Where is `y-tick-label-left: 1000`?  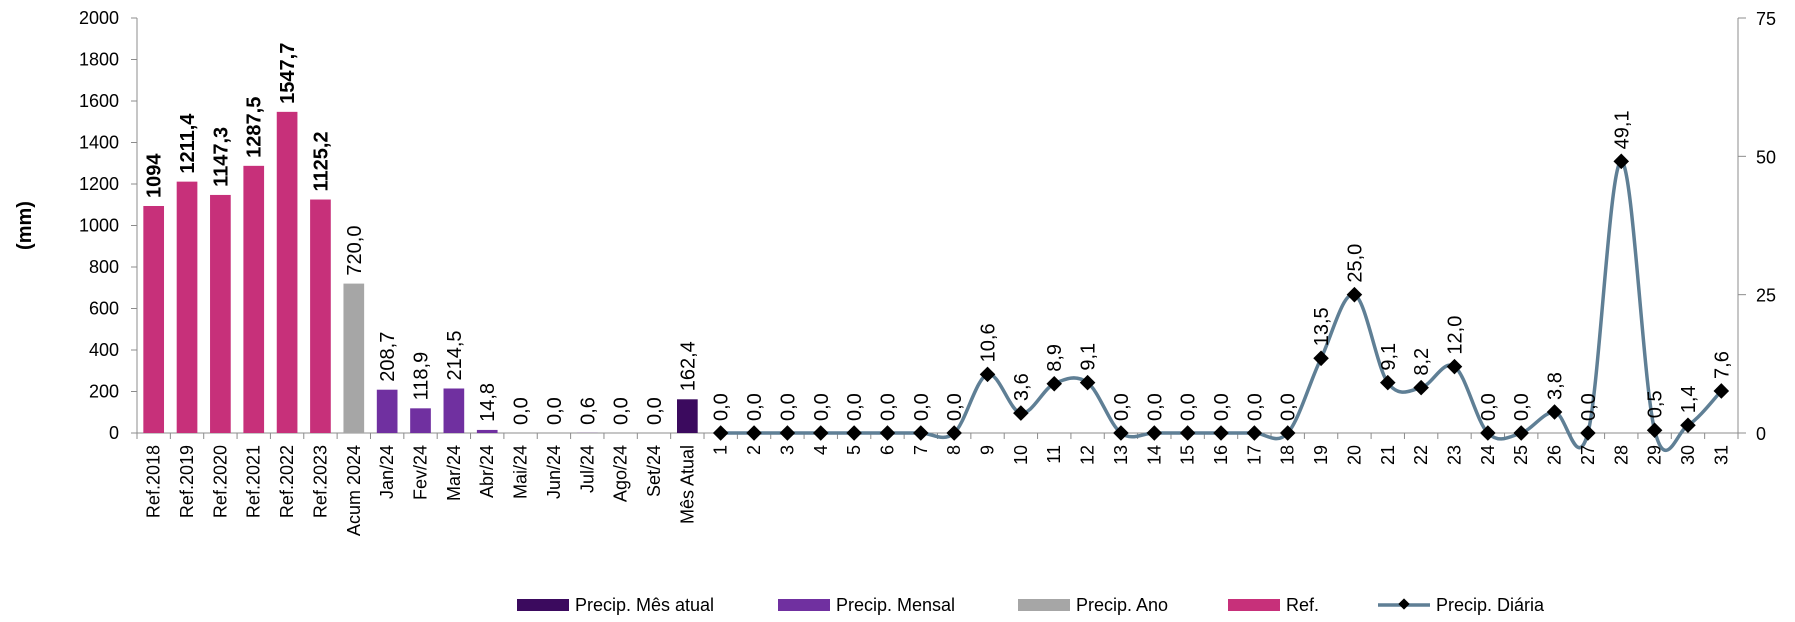 y-tick-label-left: 1000 is located at coordinates (99, 226).